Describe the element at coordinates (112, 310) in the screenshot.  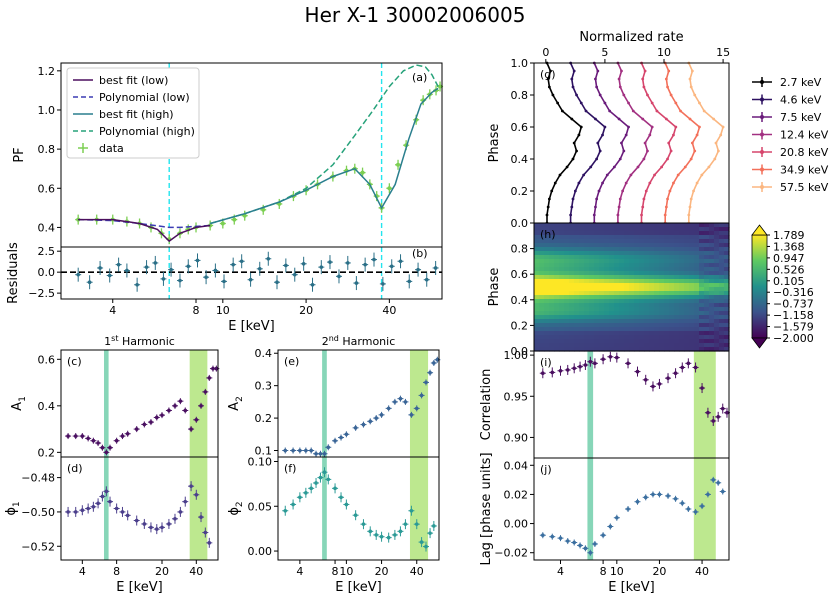
I see `b-xtick-label: 4` at that location.